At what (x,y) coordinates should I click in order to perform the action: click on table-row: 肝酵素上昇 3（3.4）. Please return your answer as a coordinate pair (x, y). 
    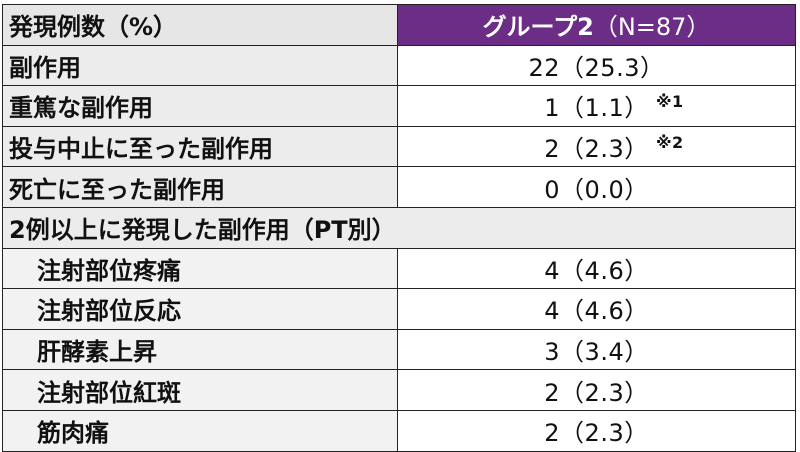
    Looking at the image, I should click on (399, 349).